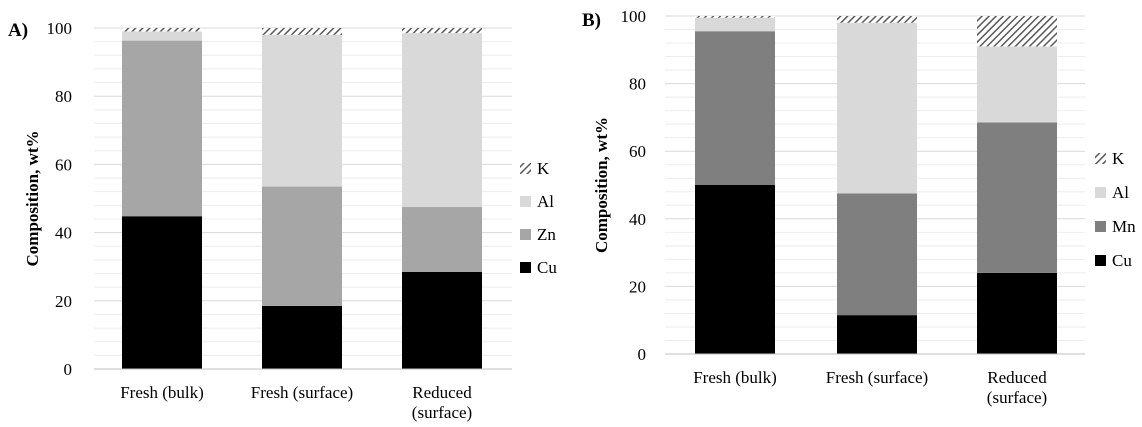 The height and width of the screenshot is (427, 1142). Describe the element at coordinates (546, 234) in the screenshot. I see `legend-label-zn: Zn` at that location.